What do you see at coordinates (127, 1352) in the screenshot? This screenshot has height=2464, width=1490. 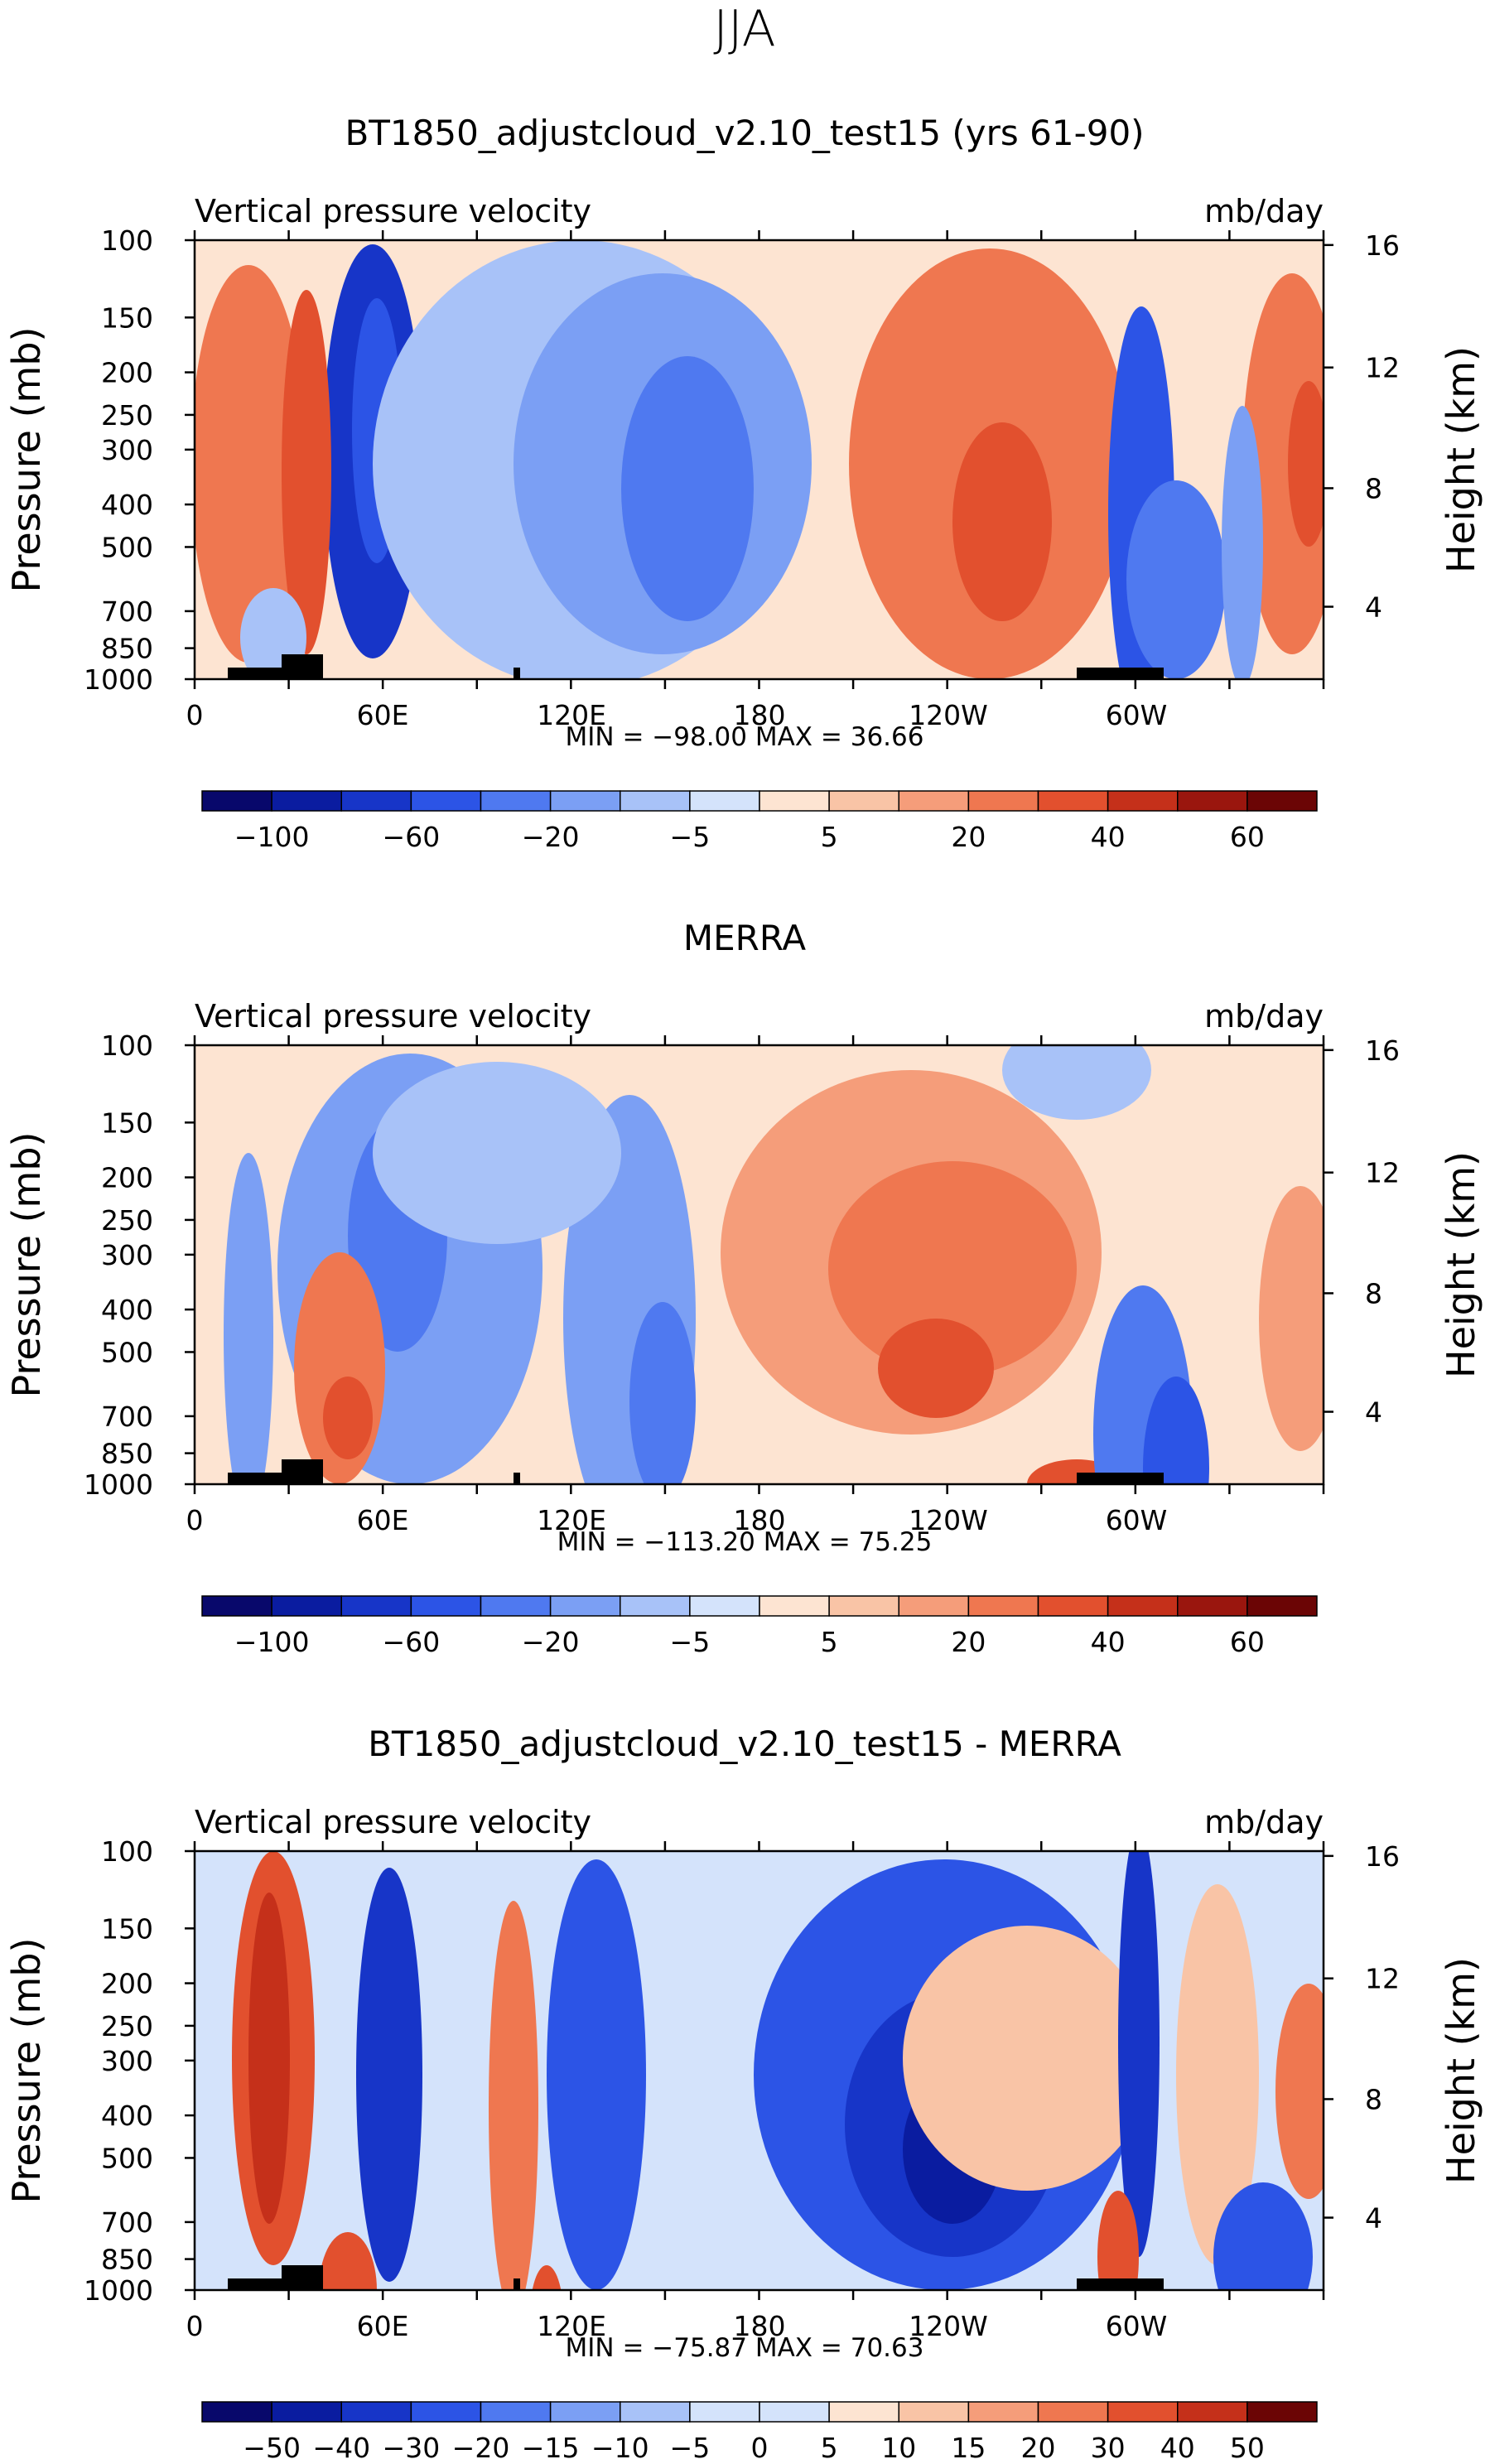 I see `pressure-tick-label: 500` at bounding box center [127, 1352].